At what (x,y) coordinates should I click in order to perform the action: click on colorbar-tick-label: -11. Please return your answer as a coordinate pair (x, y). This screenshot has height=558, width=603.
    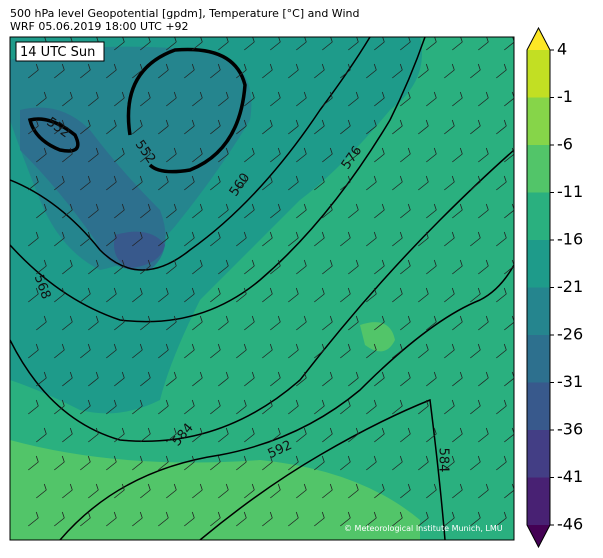
    Looking at the image, I should click on (570, 191).